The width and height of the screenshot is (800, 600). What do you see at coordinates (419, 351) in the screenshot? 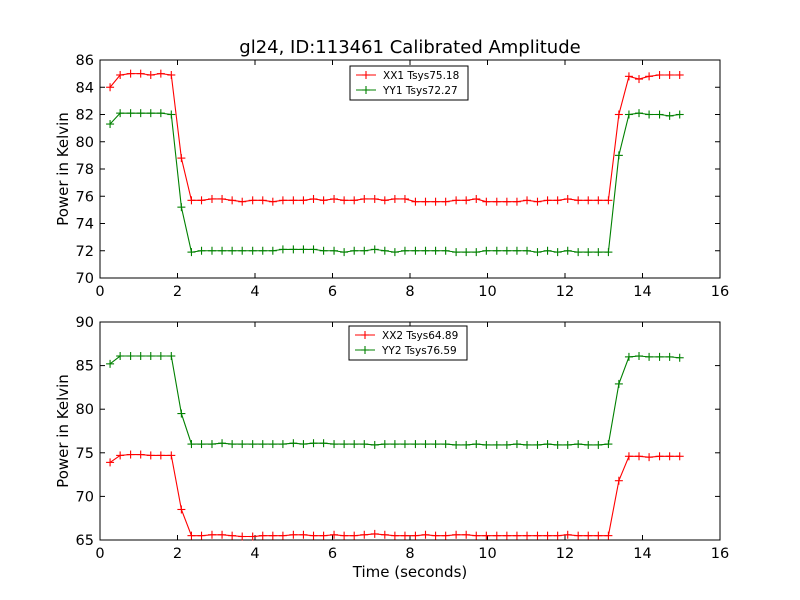
I see `legend-label: YY2 Tsys76.59` at bounding box center [419, 351].